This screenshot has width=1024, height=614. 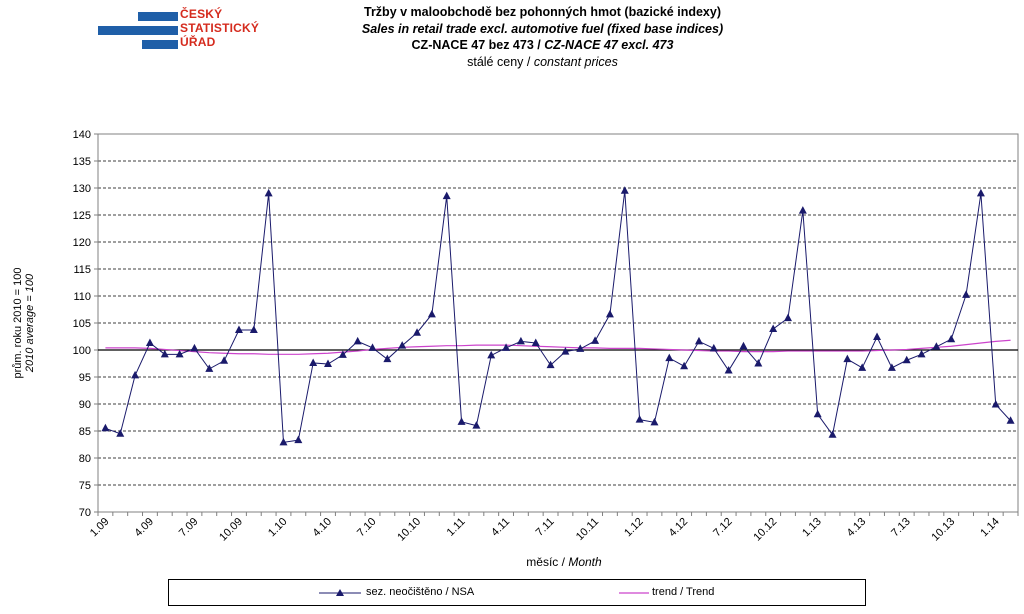 I want to click on y-tick-label: 105, so click(x=82, y=324).